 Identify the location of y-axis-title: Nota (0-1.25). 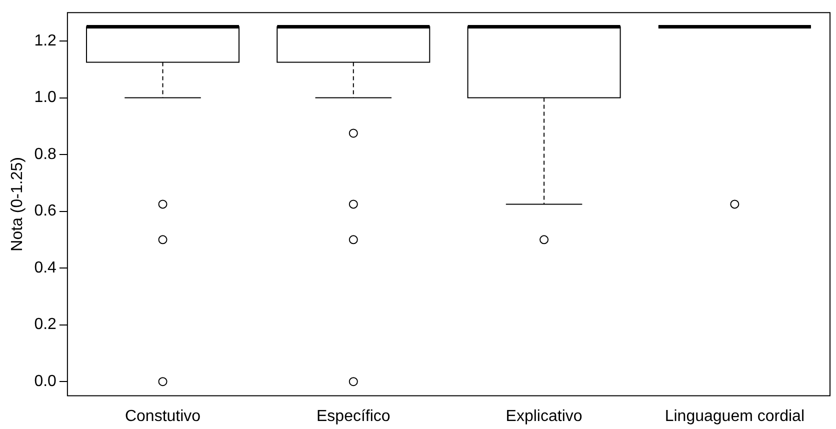
(17, 204).